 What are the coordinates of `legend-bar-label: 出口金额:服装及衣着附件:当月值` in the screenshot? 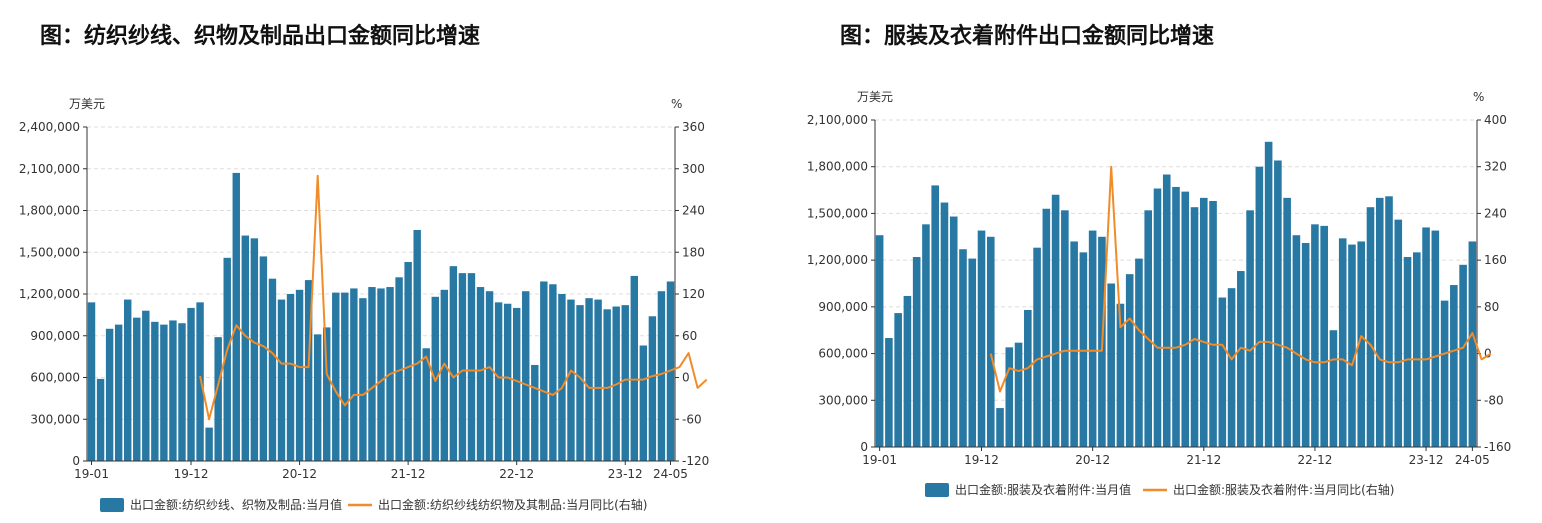 It's located at (1043, 489).